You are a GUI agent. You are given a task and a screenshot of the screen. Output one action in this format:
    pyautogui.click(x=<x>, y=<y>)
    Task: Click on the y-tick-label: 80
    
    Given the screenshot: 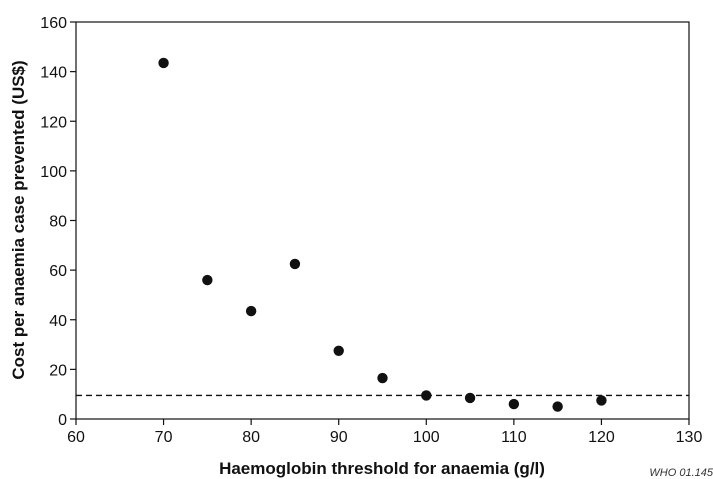 What is the action you would take?
    pyautogui.click(x=58, y=222)
    